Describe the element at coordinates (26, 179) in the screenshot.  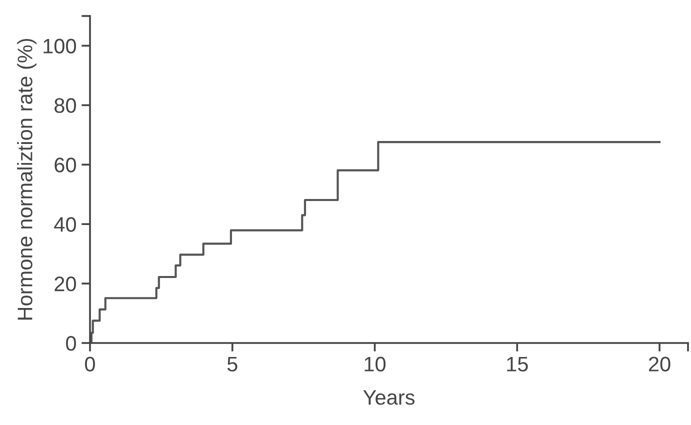
I see `y-axis-title: Hormone normaliztion rate (%)` at that location.